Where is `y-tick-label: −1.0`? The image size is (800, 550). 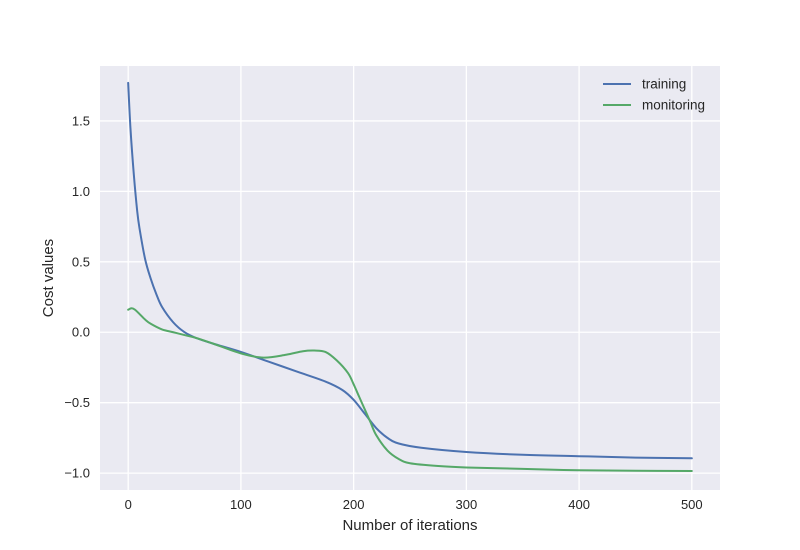
y-tick-label: −1.0 is located at coordinates (77, 473).